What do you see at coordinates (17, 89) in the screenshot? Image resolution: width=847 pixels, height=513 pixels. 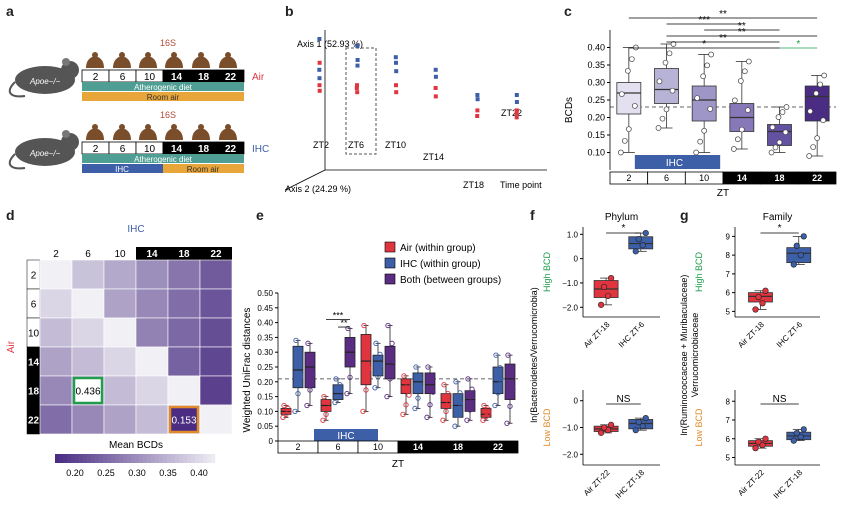 I see `mouse-tail` at bounding box center [17, 89].